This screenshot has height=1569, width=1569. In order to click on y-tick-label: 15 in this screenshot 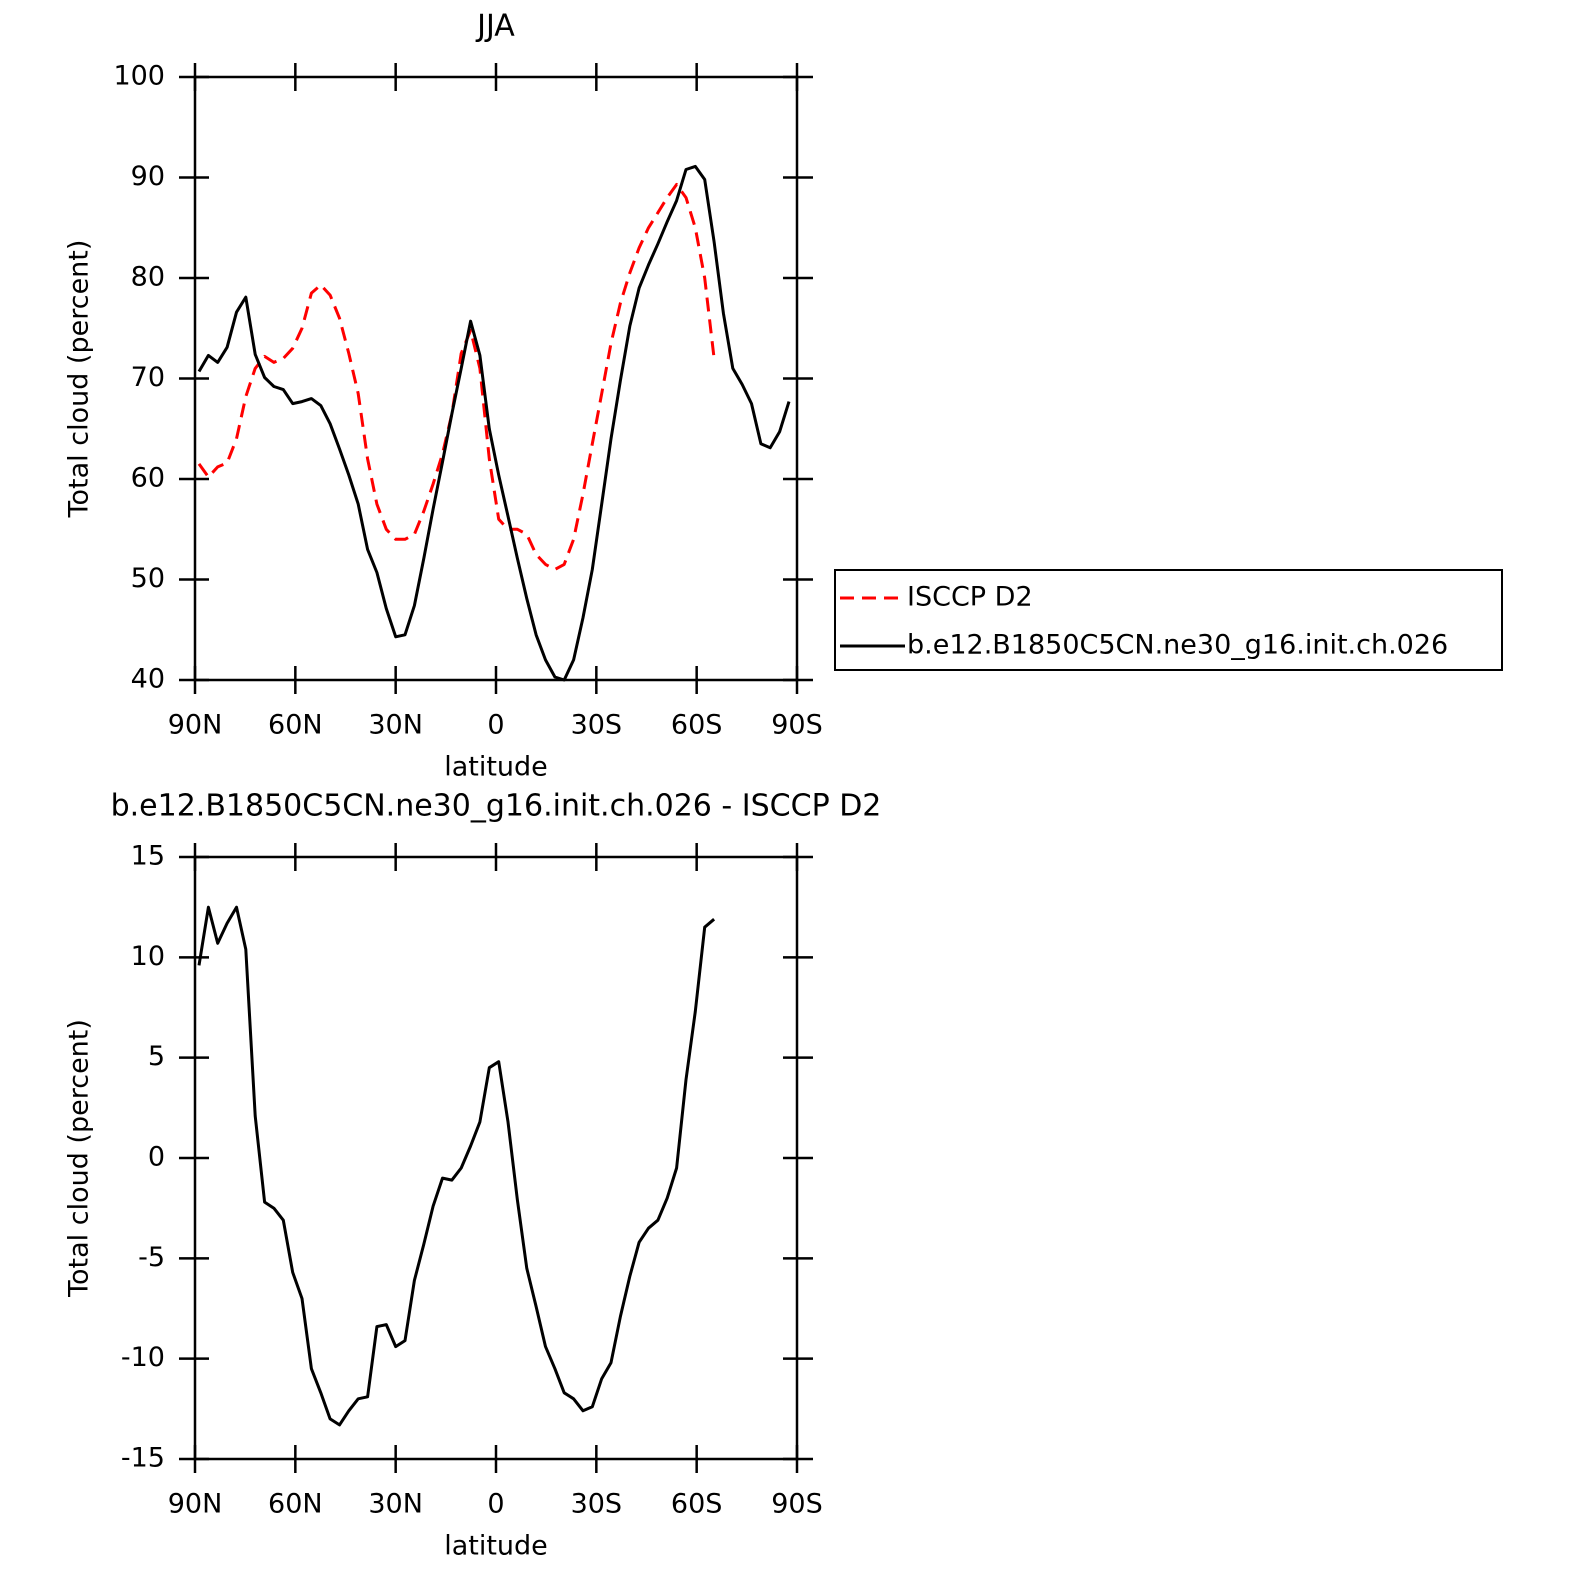, I will do `click(148, 856)`.